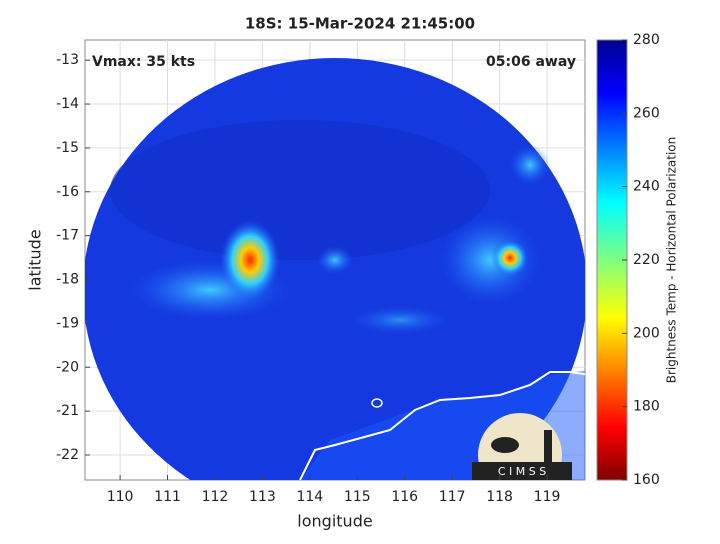 Image resolution: width=720 pixels, height=544 pixels. Describe the element at coordinates (67, 148) in the screenshot. I see `y-tick-label: -15` at that location.